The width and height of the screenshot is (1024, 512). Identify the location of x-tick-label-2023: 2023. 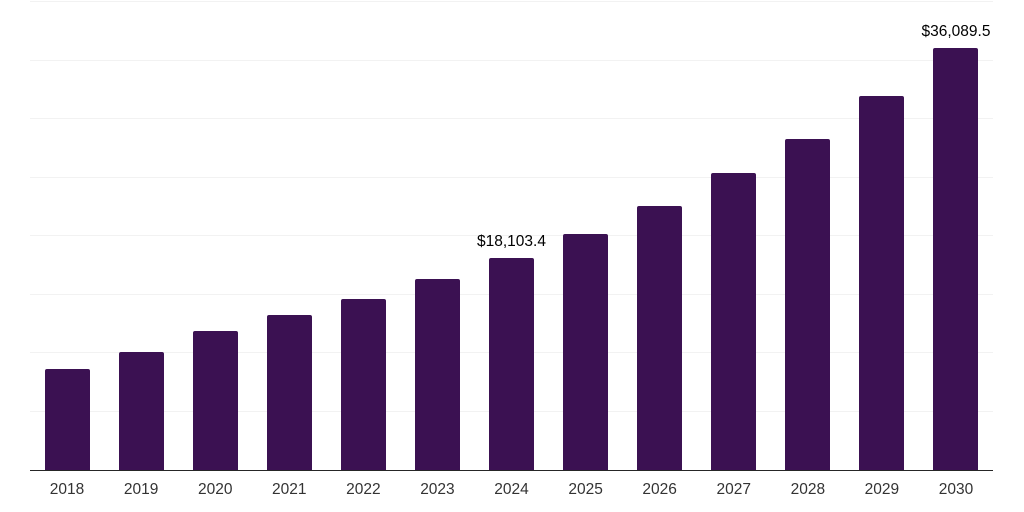
(437, 489).